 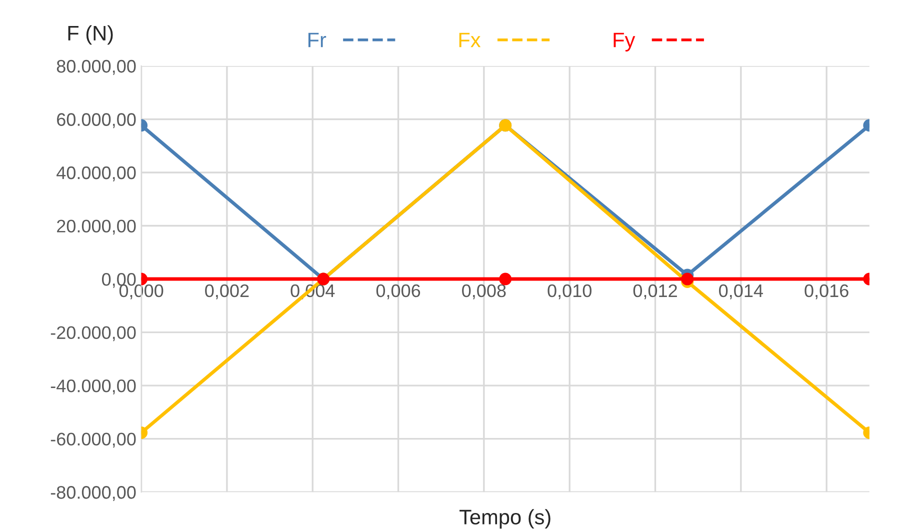 What do you see at coordinates (655, 292) in the screenshot?
I see `x-tick-label: 0,012` at bounding box center [655, 292].